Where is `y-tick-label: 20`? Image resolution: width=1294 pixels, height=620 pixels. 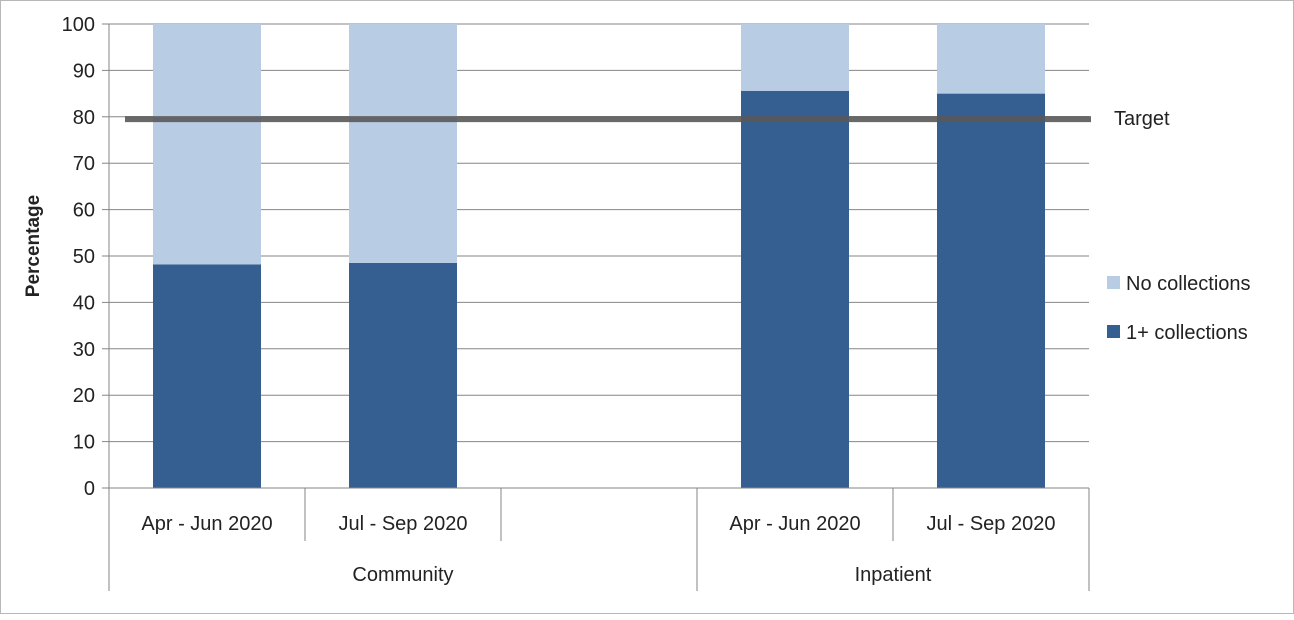
y-tick-label: 20 is located at coordinates (84, 396).